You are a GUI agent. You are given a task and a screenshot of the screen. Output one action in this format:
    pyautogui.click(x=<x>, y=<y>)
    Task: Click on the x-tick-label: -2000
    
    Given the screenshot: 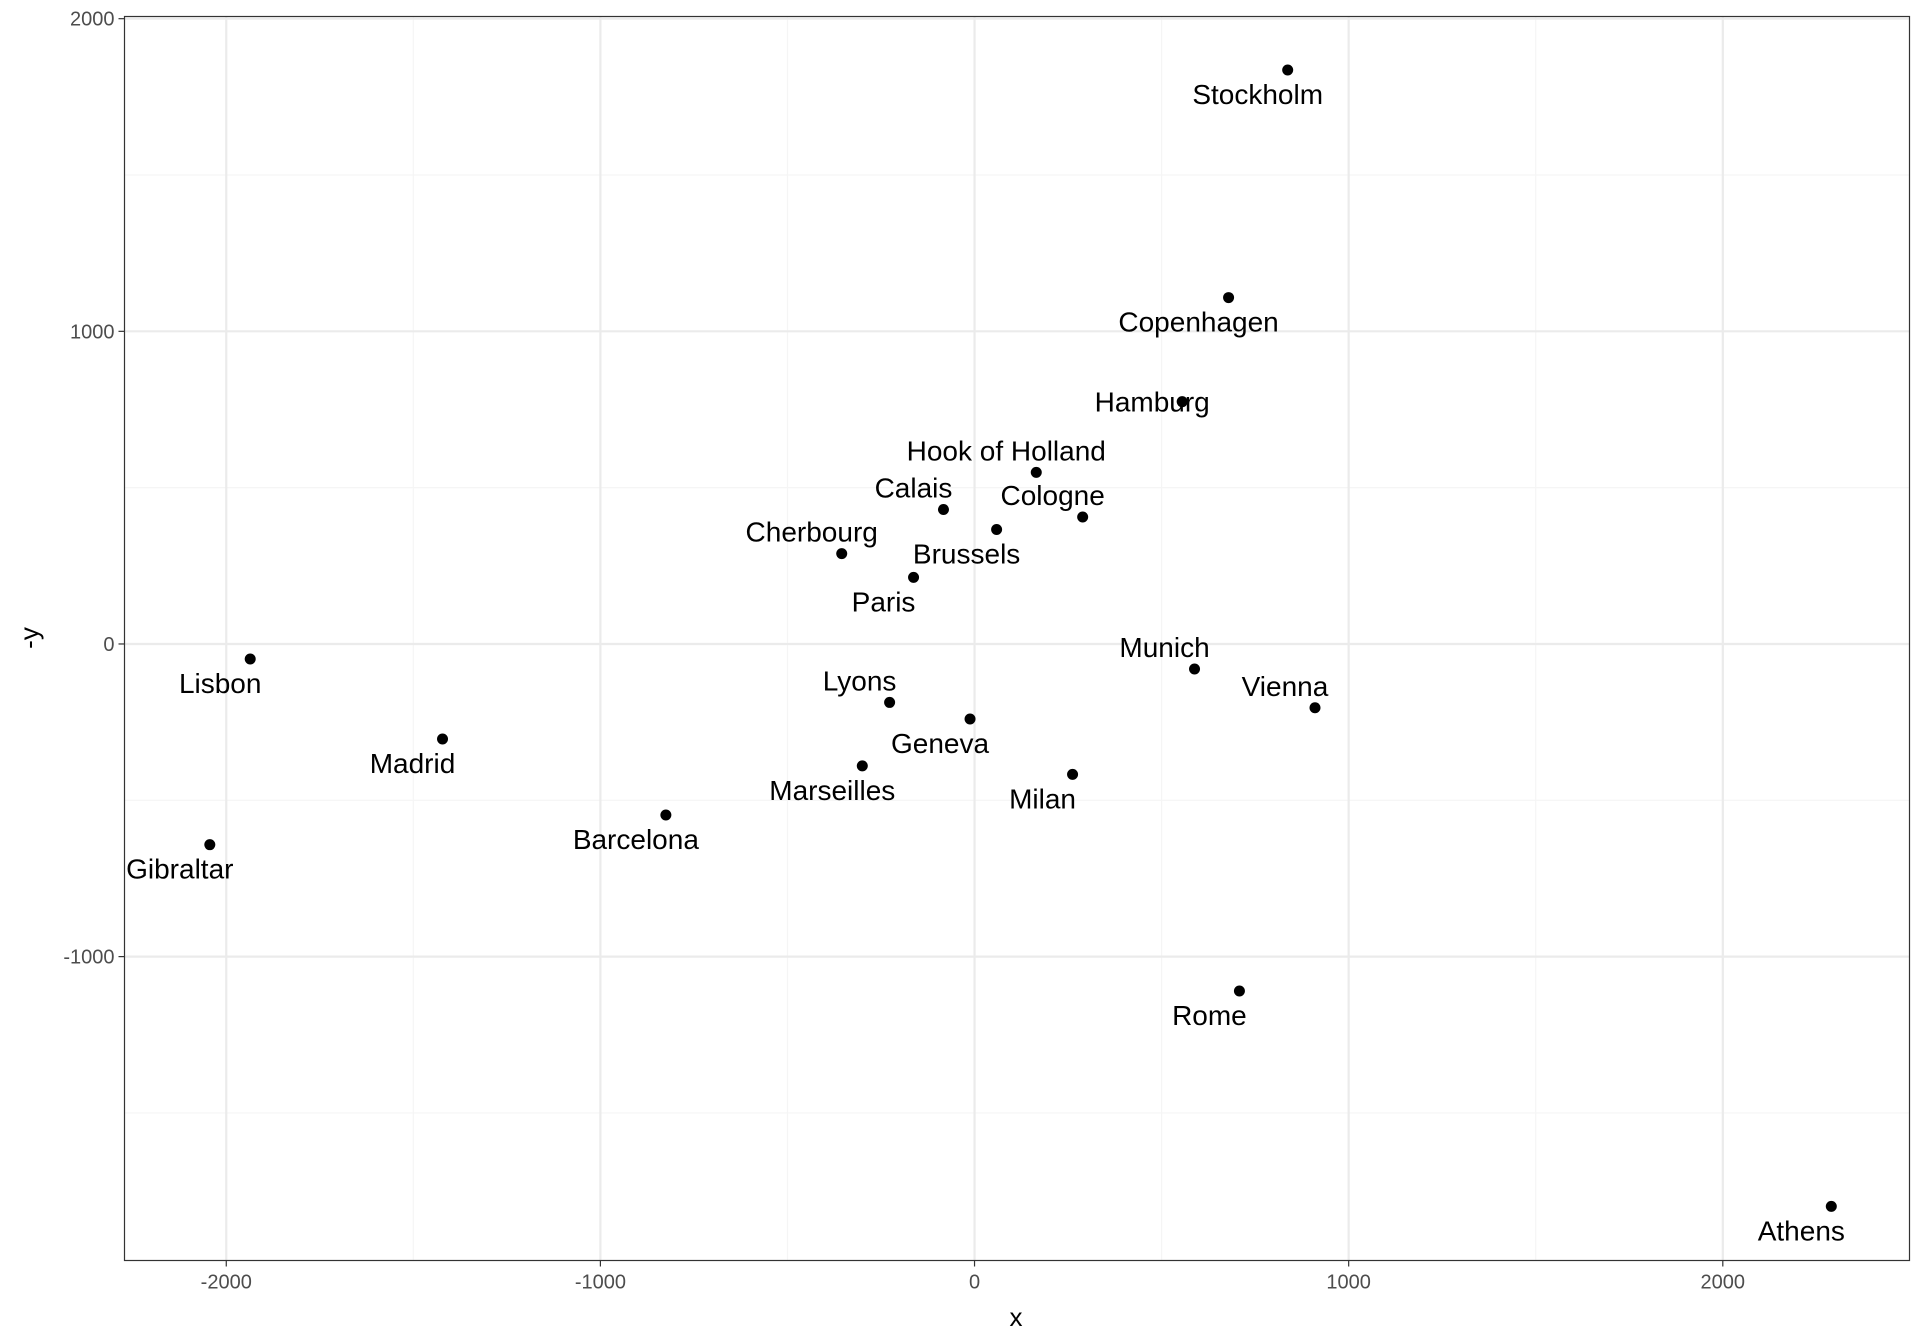 What is the action you would take?
    pyautogui.click(x=226, y=1283)
    